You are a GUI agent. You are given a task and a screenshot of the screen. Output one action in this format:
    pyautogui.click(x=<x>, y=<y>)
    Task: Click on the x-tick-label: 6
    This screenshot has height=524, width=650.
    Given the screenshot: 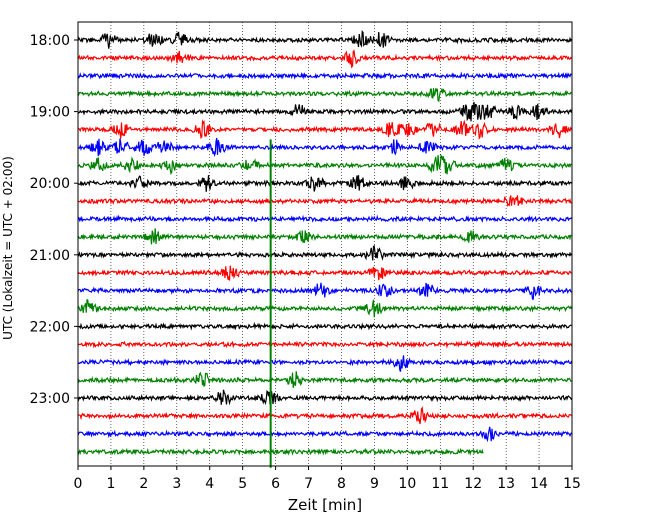 What is the action you would take?
    pyautogui.click(x=275, y=484)
    